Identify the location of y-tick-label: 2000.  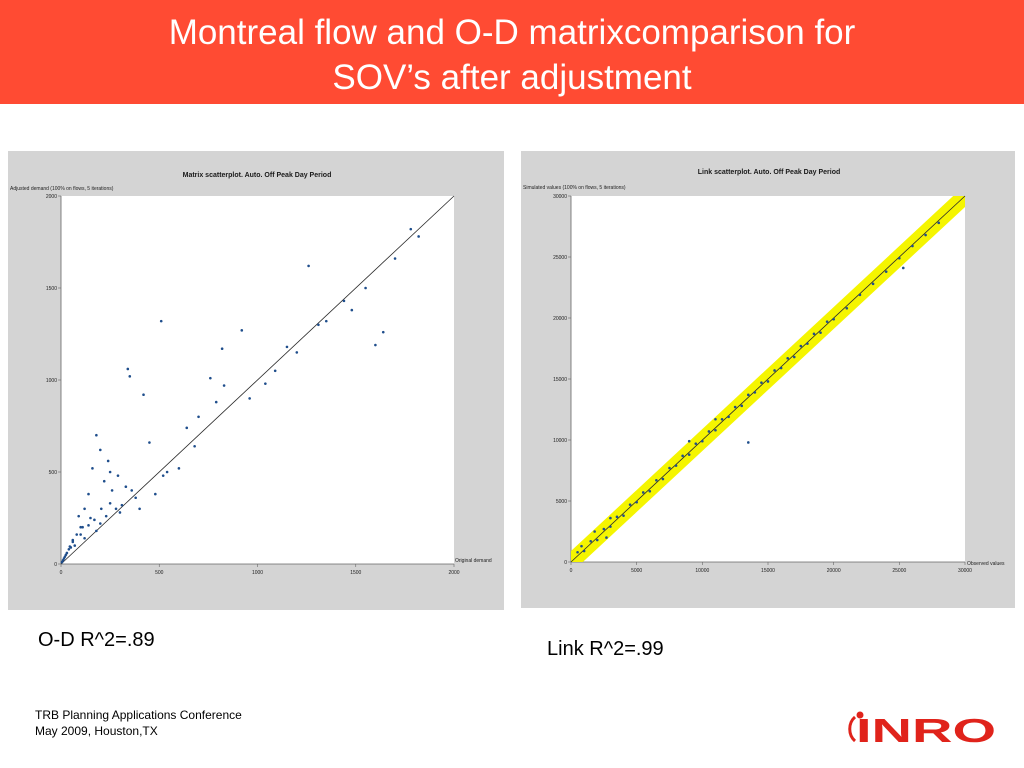
(51, 197).